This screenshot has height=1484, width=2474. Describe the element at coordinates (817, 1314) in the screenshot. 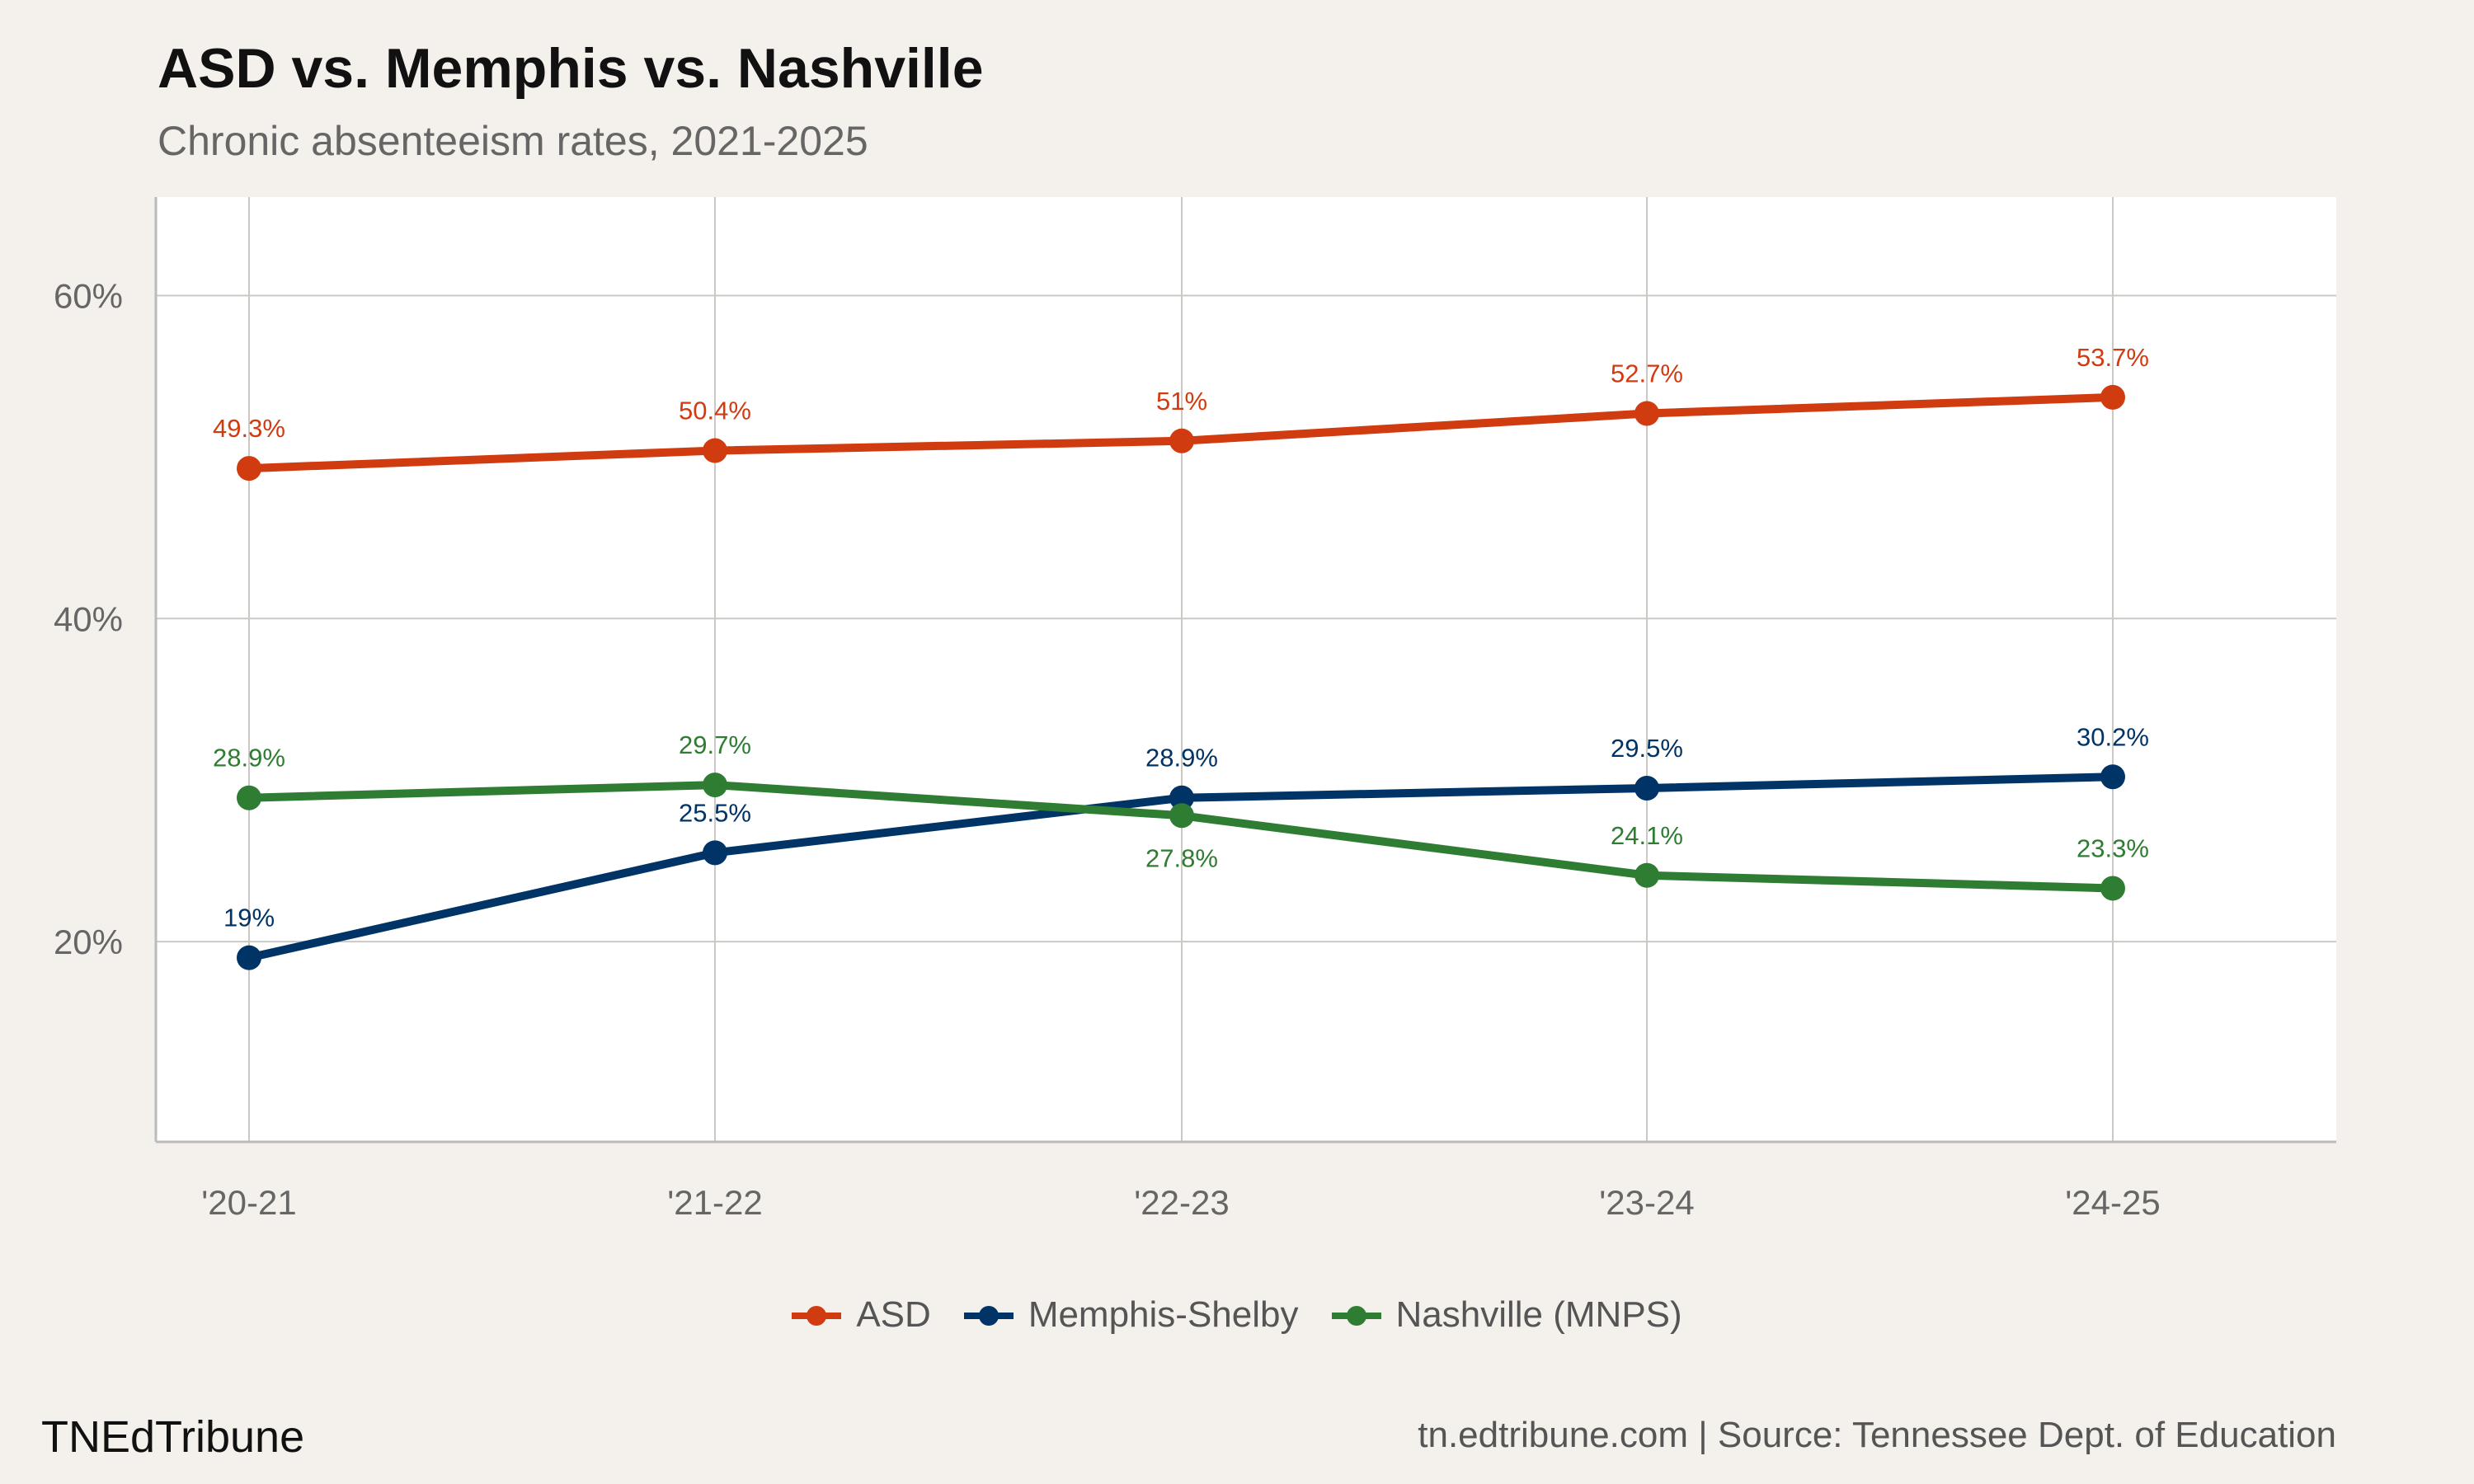

I see `legend-key-asd` at that location.